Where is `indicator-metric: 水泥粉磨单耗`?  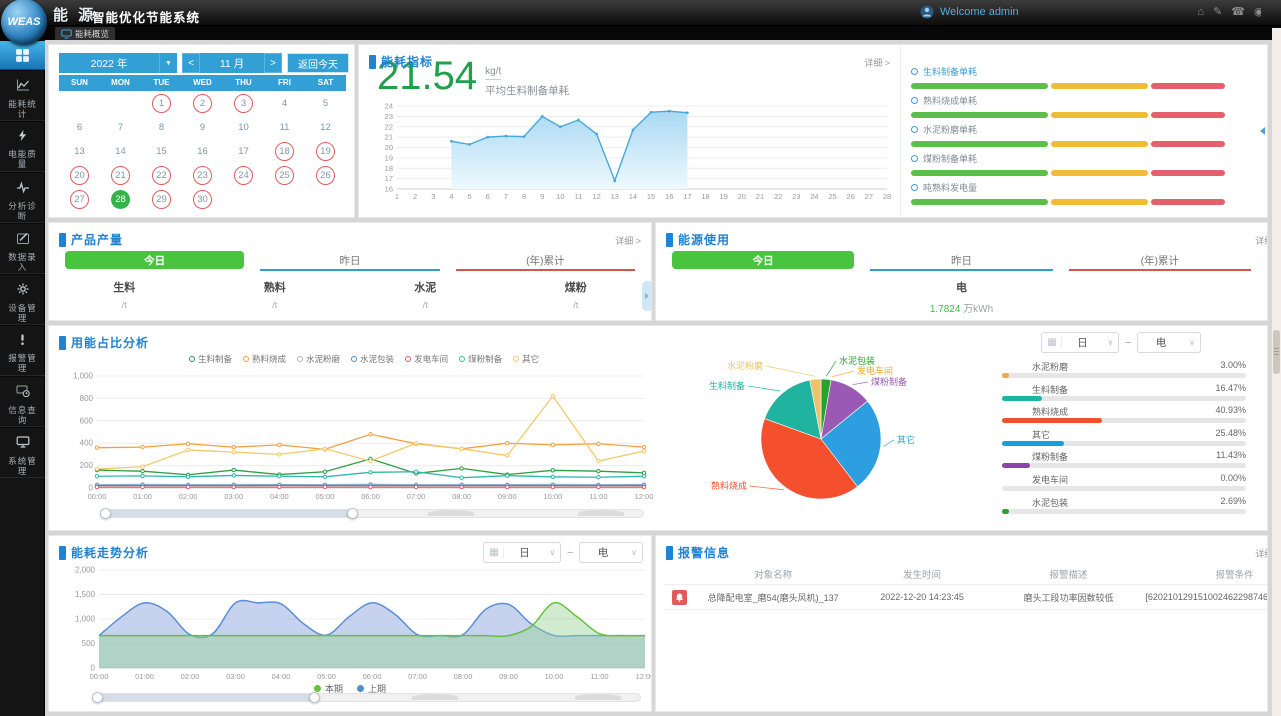
indicator-metric: 水泥粉磨单耗 is located at coordinates (1083, 129).